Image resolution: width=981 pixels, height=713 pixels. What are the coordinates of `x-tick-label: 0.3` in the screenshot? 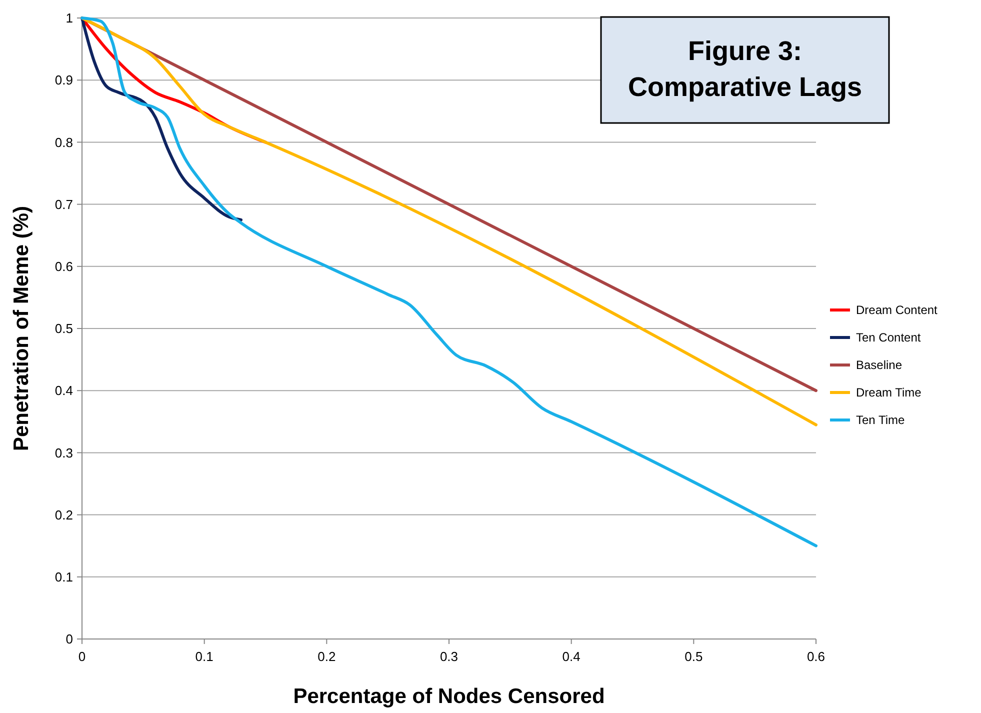 It's located at (449, 656).